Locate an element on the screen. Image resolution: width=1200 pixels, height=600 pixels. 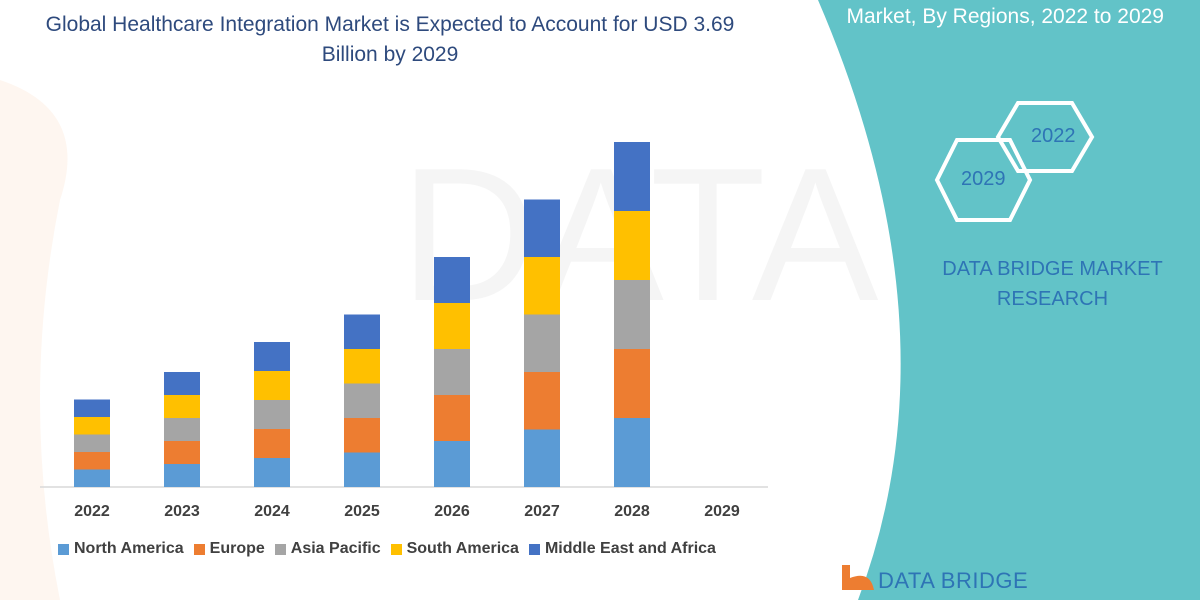
bar-2027-south-america is located at coordinates (542, 286).